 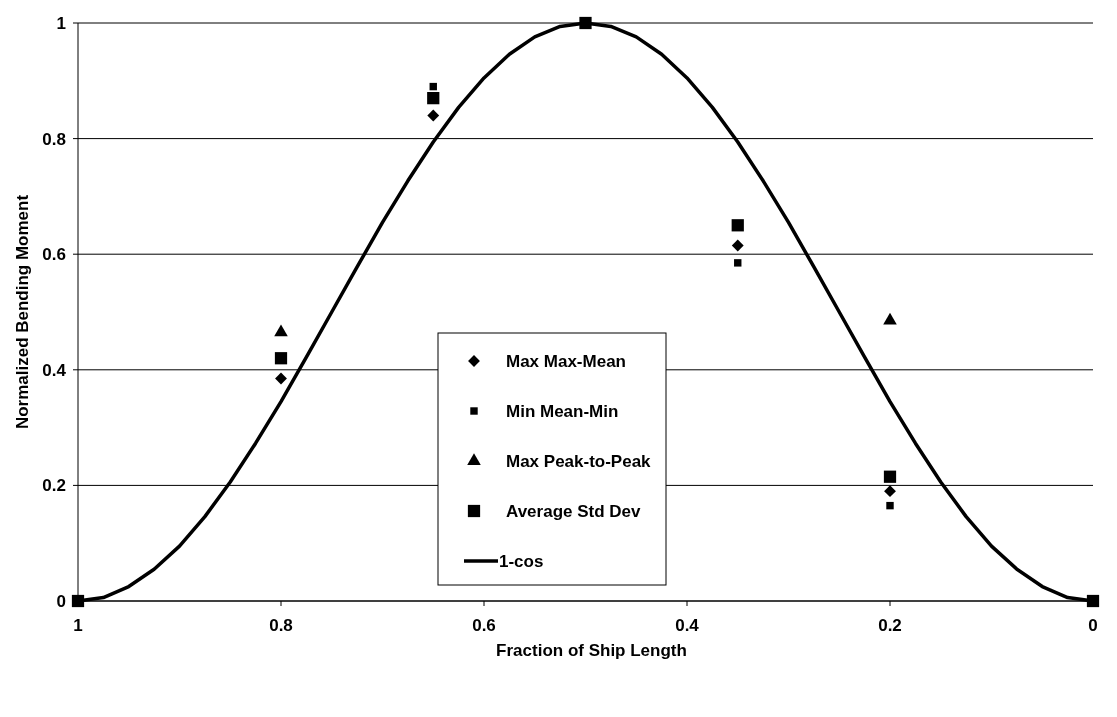 I want to click on x-tick-label: 0, so click(x=1093, y=625).